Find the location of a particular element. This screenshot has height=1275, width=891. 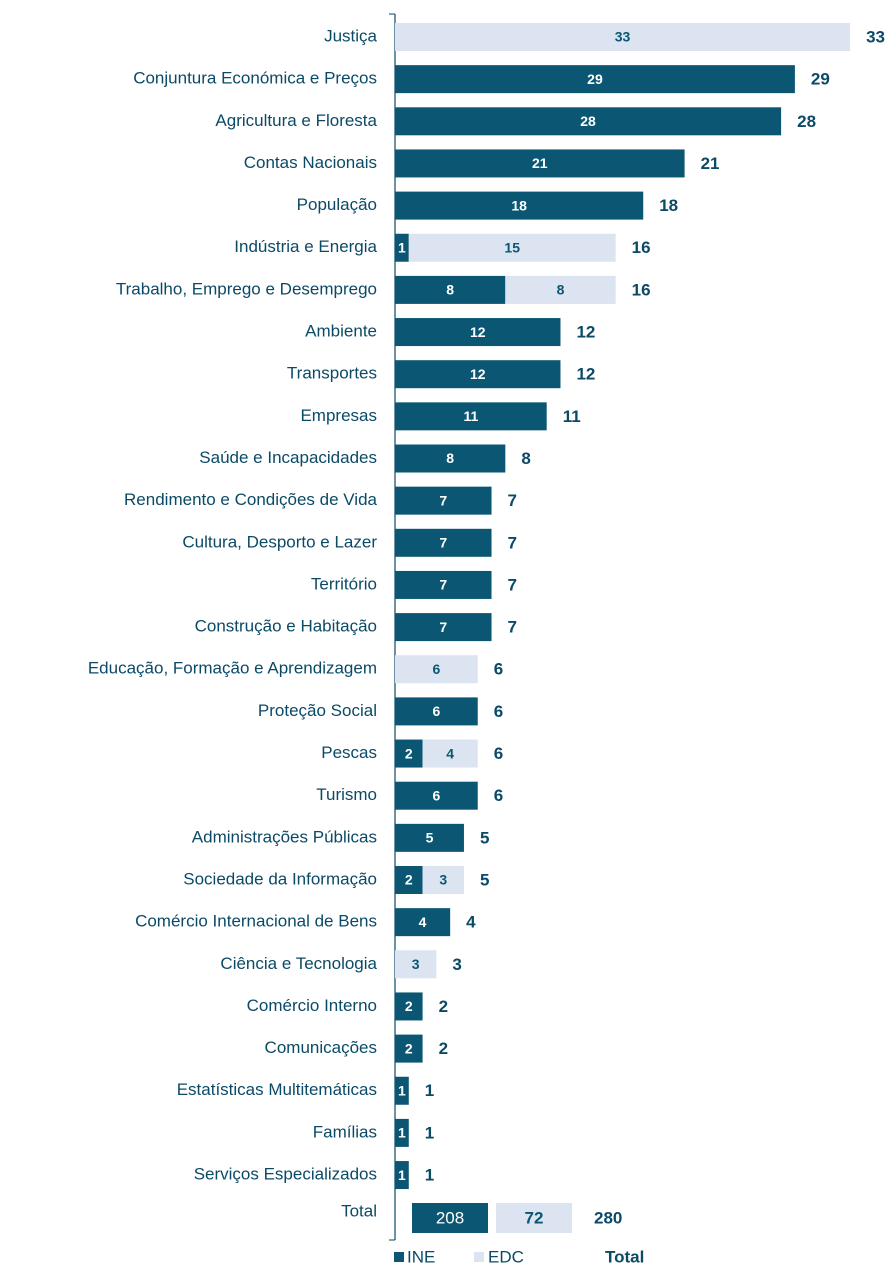

category-label: Indústria e Energia is located at coordinates (305, 246).